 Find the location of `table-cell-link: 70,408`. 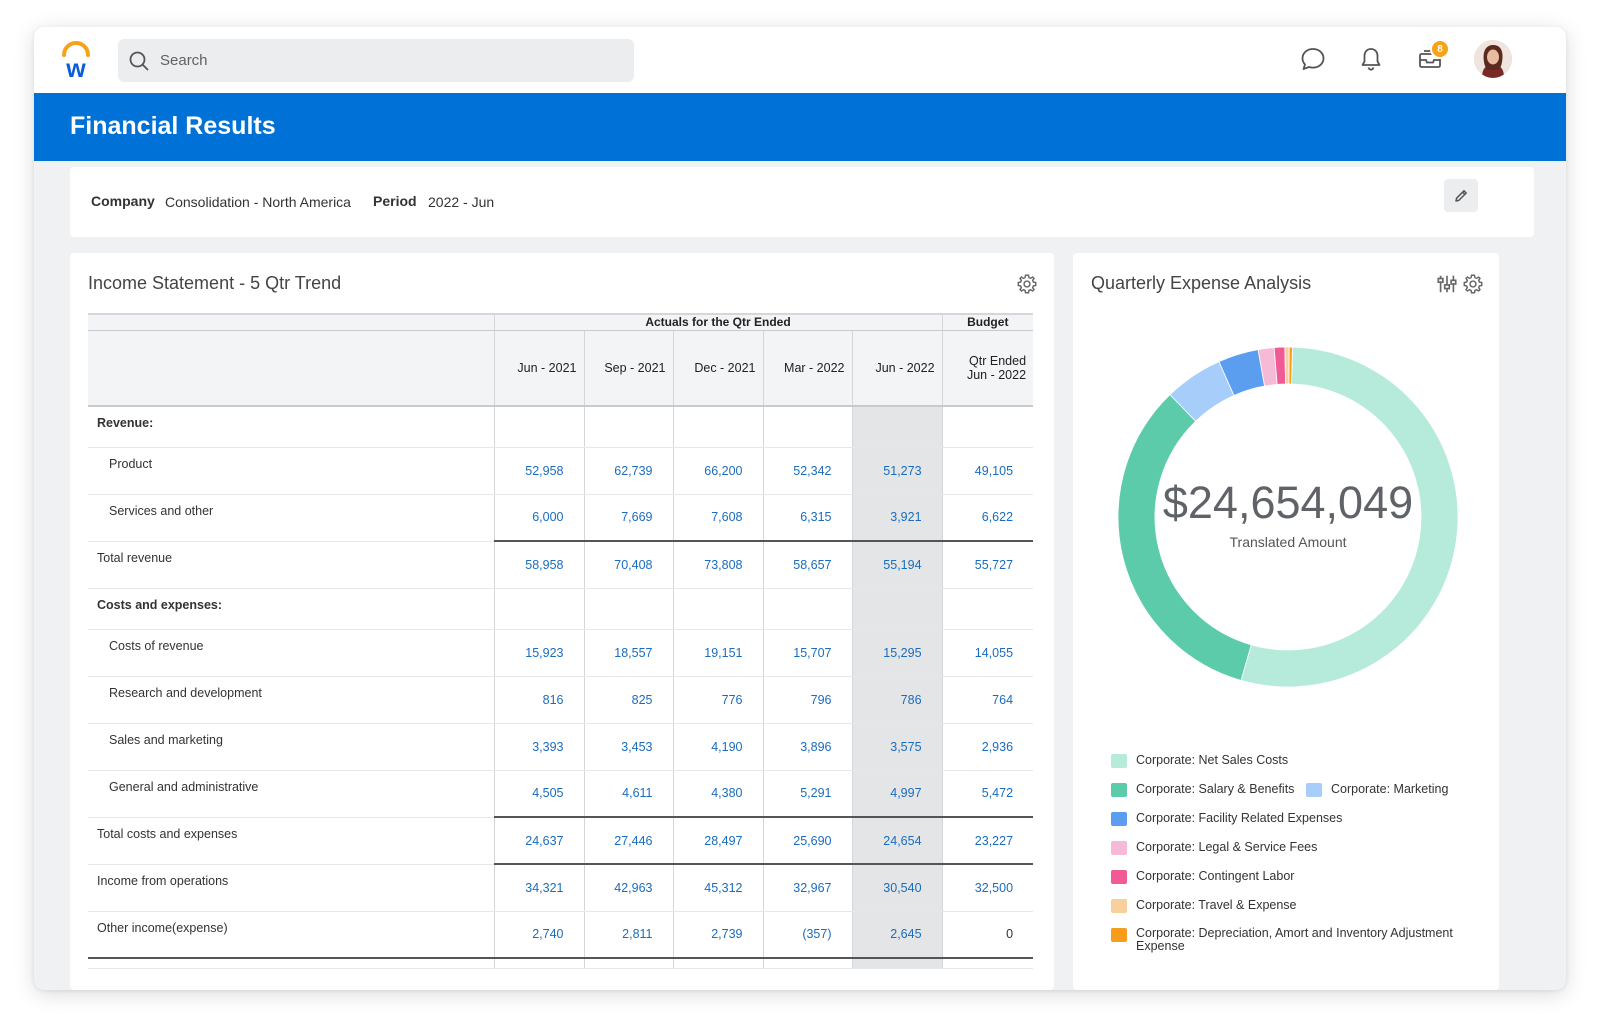

table-cell-link: 70,408 is located at coordinates (628, 564).